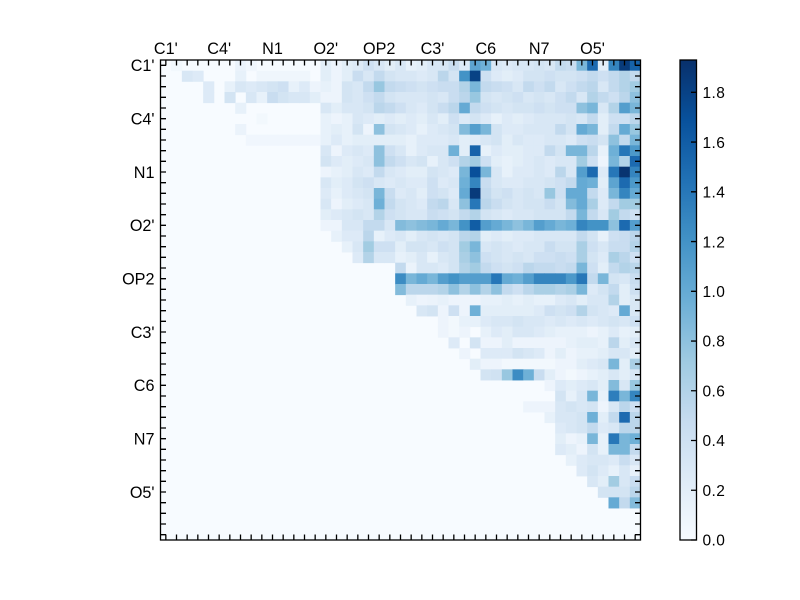  I want to click on svg-text: 1.2, so click(714, 242).